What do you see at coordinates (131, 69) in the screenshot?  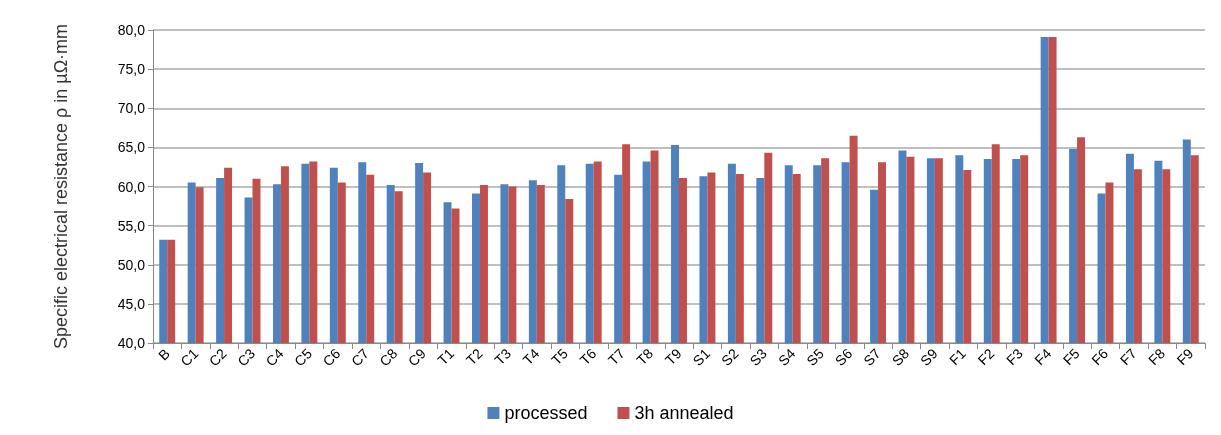 I see `y-tick-label: 75,0` at bounding box center [131, 69].